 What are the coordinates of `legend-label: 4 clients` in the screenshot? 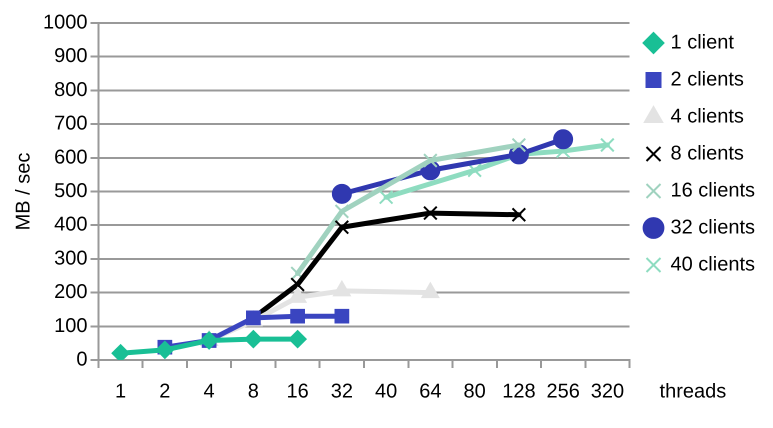 It's located at (707, 117).